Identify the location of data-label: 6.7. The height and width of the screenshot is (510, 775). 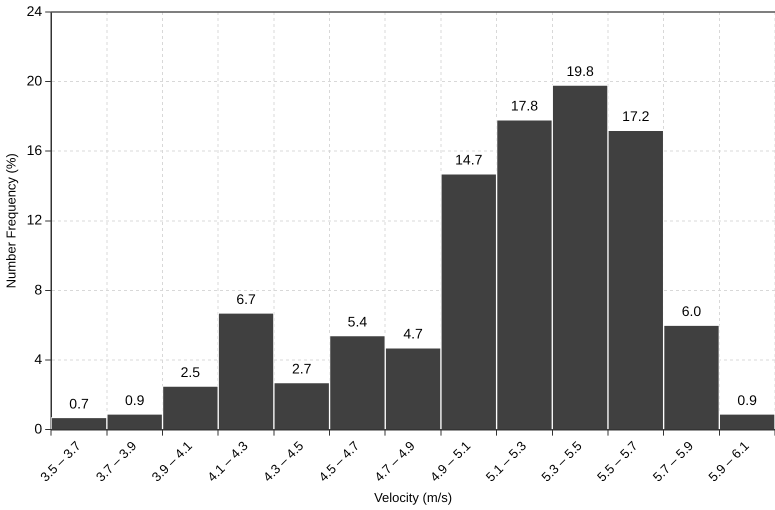
(246, 298).